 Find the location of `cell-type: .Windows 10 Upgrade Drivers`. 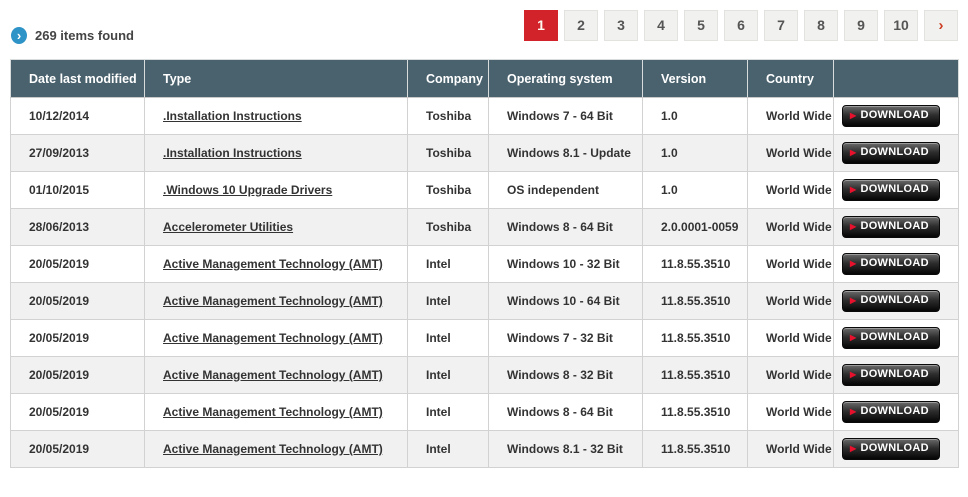

cell-type: .Windows 10 Upgrade Drivers is located at coordinates (276, 190).